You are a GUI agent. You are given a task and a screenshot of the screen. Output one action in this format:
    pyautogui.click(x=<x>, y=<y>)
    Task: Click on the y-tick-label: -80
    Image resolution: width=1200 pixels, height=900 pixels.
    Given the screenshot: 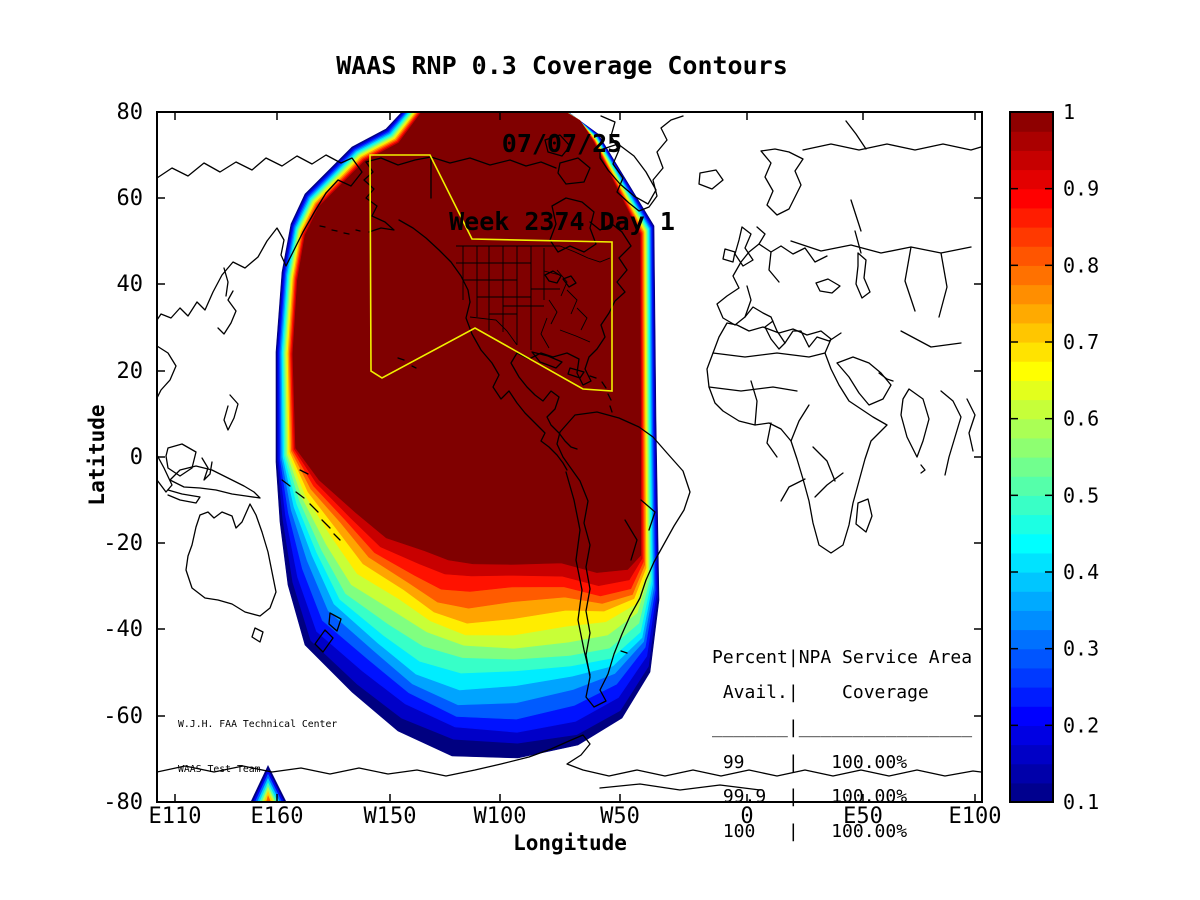 What is the action you would take?
    pyautogui.click(x=123, y=802)
    